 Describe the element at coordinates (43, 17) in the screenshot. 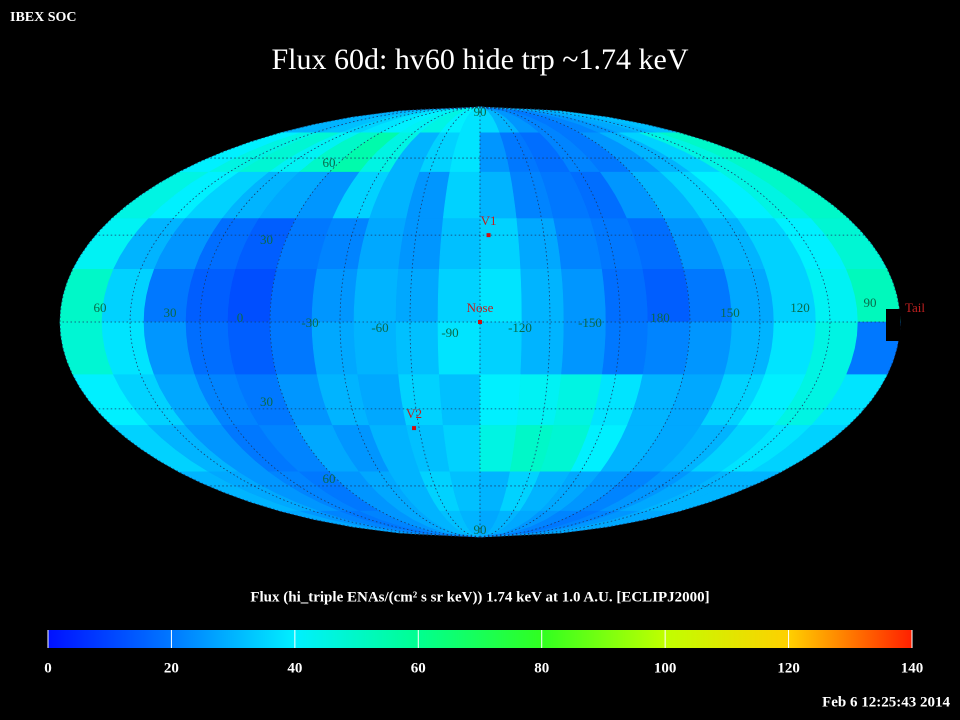

I see `source-label: IBEX SOC` at that location.